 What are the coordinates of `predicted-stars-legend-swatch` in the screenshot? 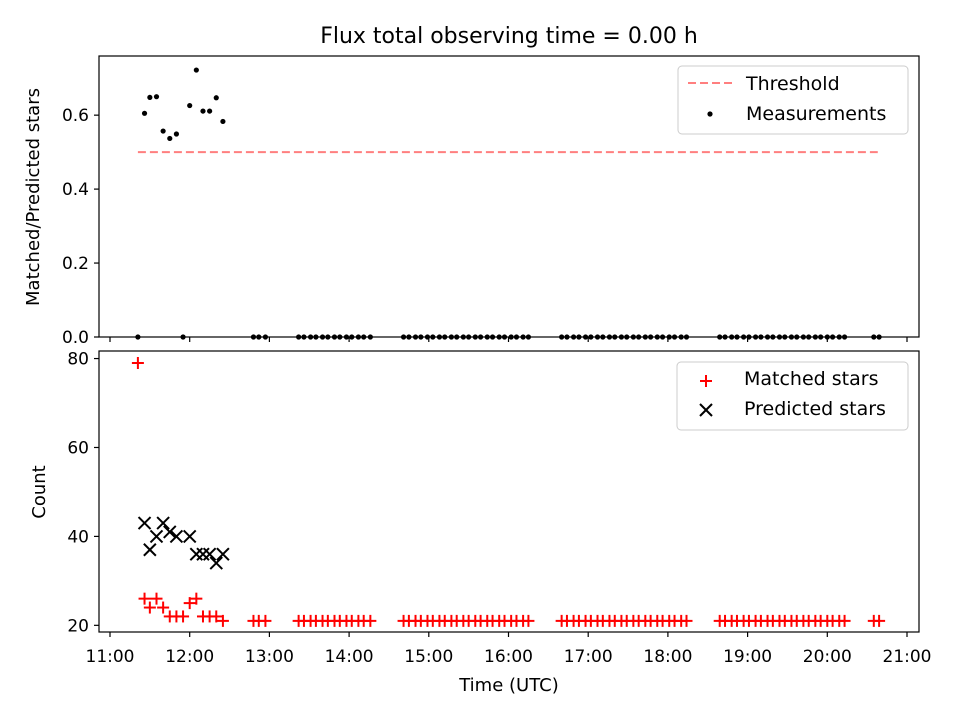 It's located at (706, 410).